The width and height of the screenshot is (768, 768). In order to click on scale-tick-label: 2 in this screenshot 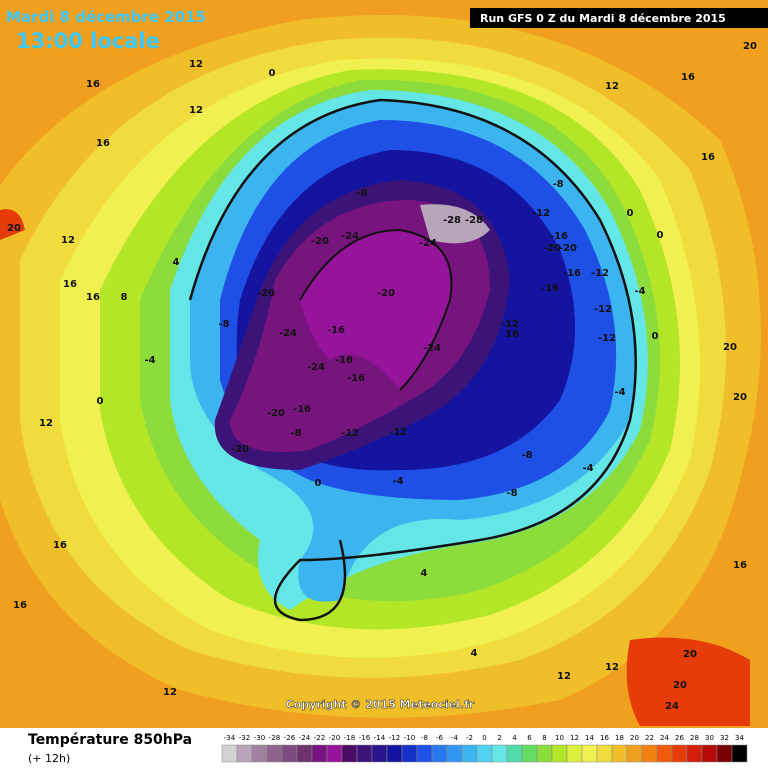, I will do `click(499, 738)`.